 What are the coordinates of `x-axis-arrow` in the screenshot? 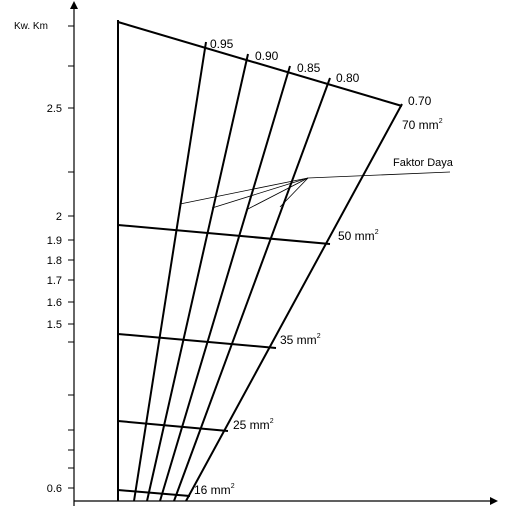 It's located at (494, 501).